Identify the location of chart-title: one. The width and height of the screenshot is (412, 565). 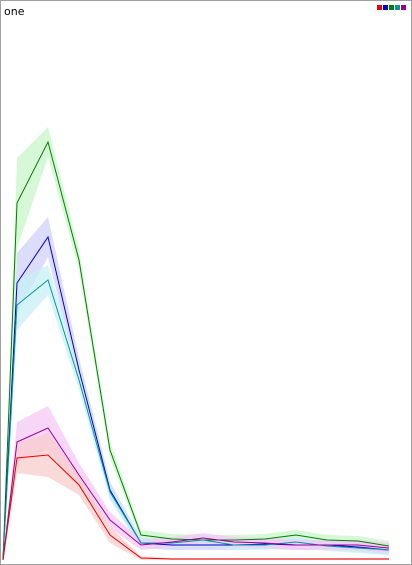
(14, 11).